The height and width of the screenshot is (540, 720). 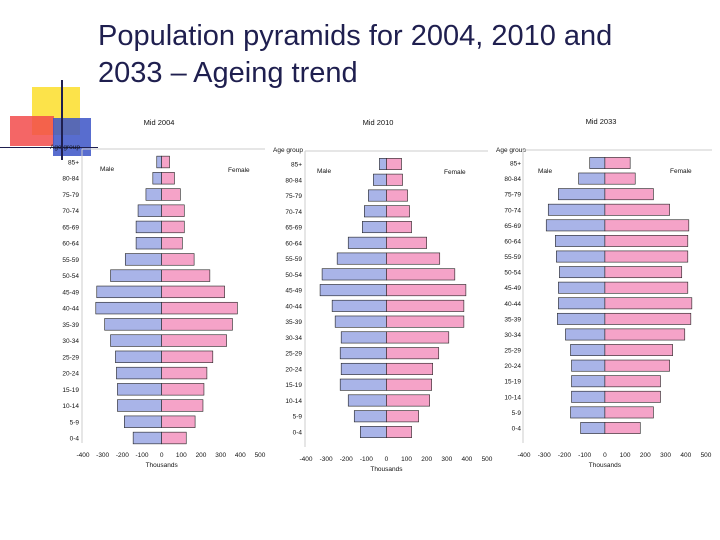 I want to click on age-category-label: 20-24, so click(x=70, y=374).